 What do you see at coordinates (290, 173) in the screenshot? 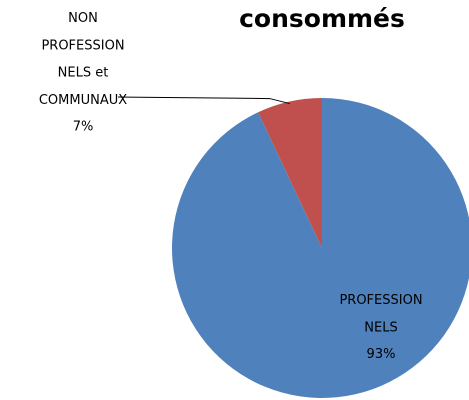
I see `pie-slice` at bounding box center [290, 173].